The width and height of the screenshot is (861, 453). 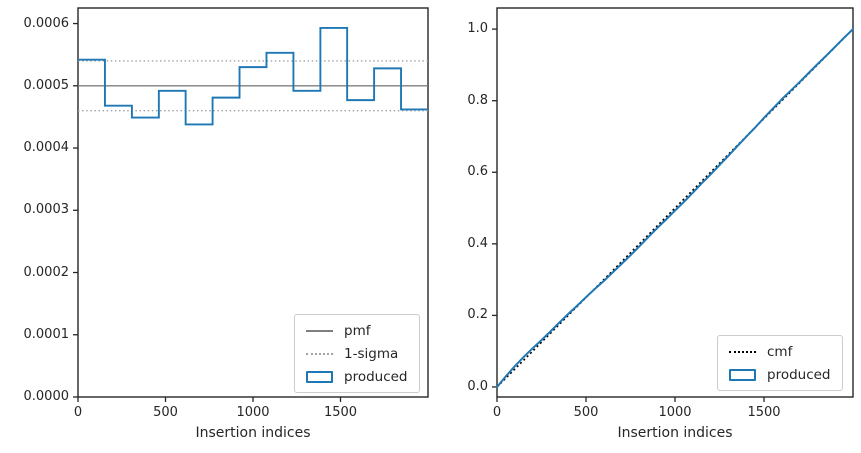 I want to click on legend-item-1-sigma: 1-sigma, so click(x=357, y=353).